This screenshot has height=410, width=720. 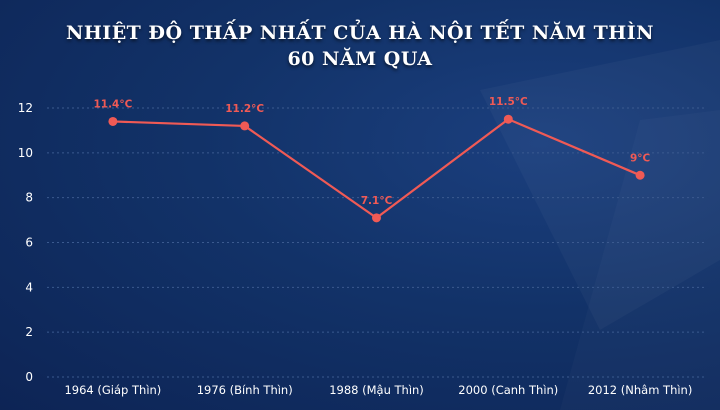 What do you see at coordinates (508, 102) in the screenshot?
I see `data-label: 11.5°C` at bounding box center [508, 102].